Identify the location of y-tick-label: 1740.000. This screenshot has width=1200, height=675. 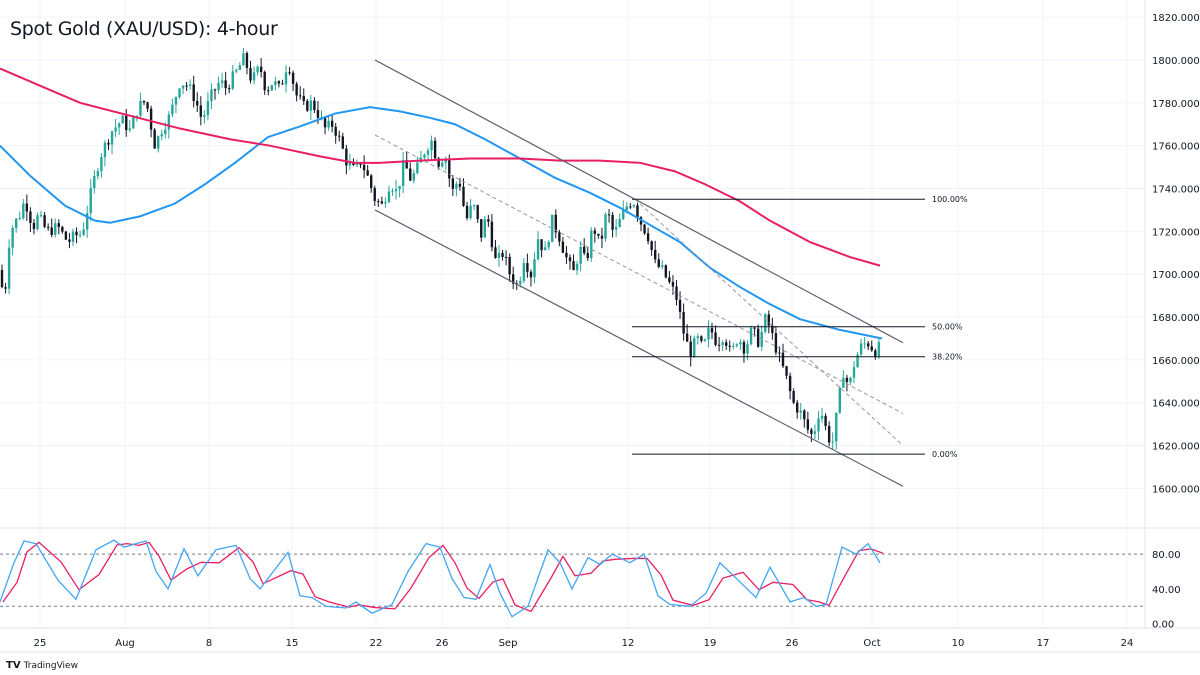
(1176, 190).